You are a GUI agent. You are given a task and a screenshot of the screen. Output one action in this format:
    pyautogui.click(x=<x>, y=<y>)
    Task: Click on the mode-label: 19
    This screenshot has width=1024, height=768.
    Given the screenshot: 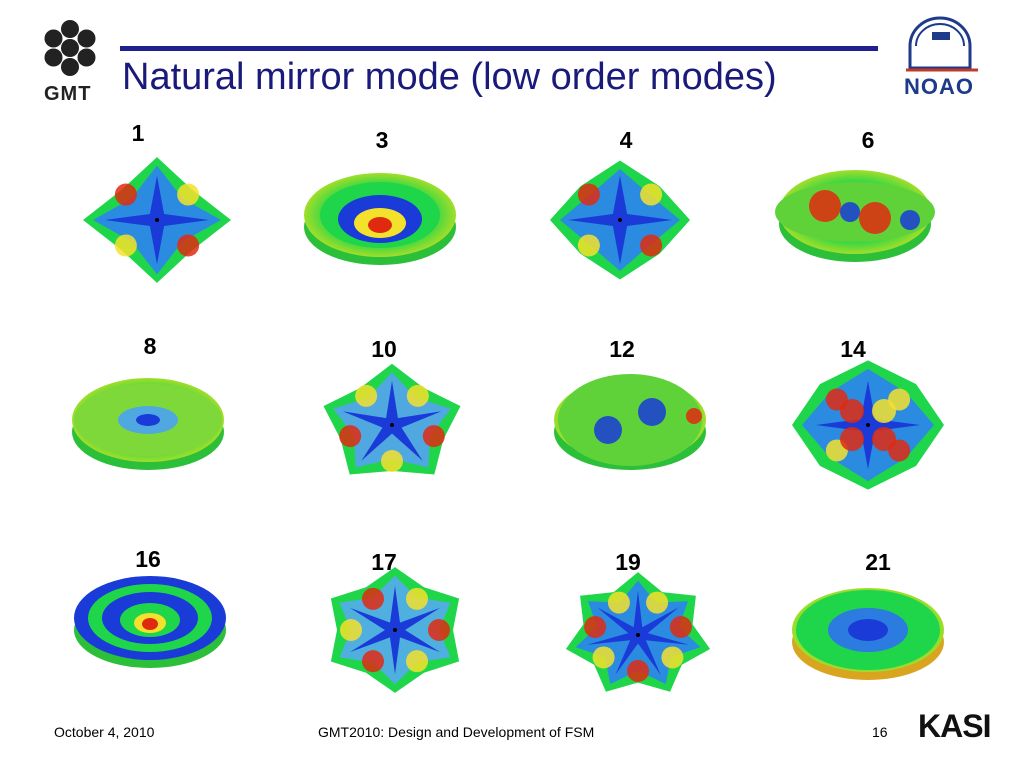 What is the action you would take?
    pyautogui.click(x=628, y=562)
    